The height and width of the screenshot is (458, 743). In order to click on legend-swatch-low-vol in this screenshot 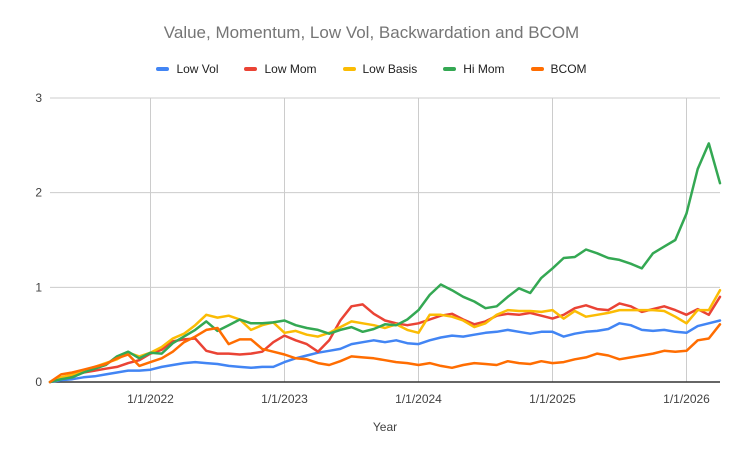, I will do `click(163, 69)`.